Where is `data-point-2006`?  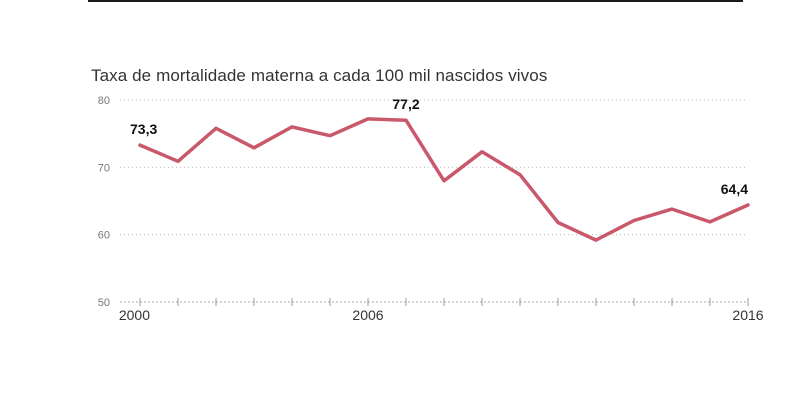
data-point-2006 is located at coordinates (368, 119).